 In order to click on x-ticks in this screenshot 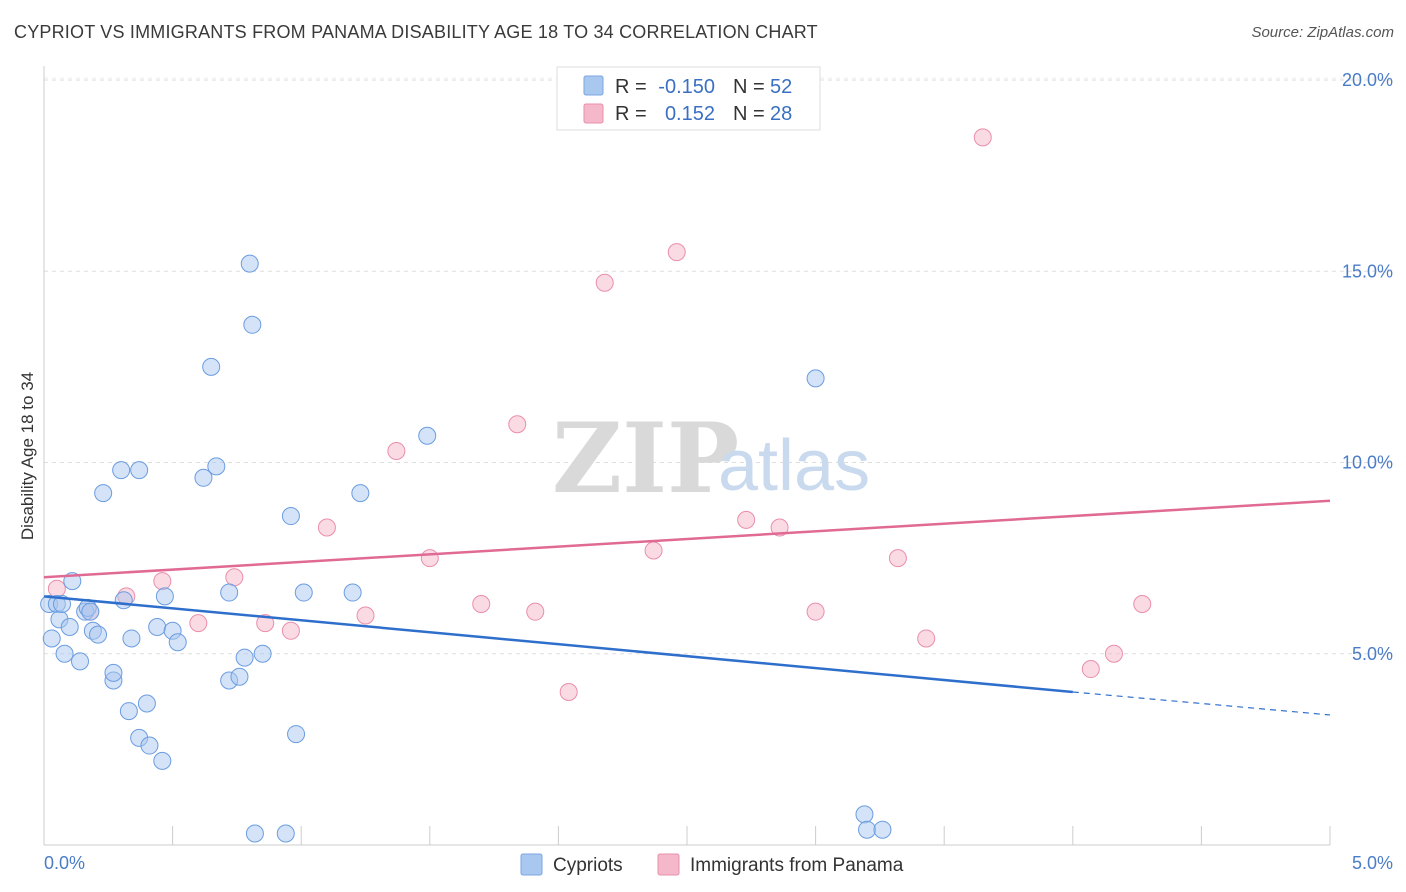, I will do `click(687, 835)`.